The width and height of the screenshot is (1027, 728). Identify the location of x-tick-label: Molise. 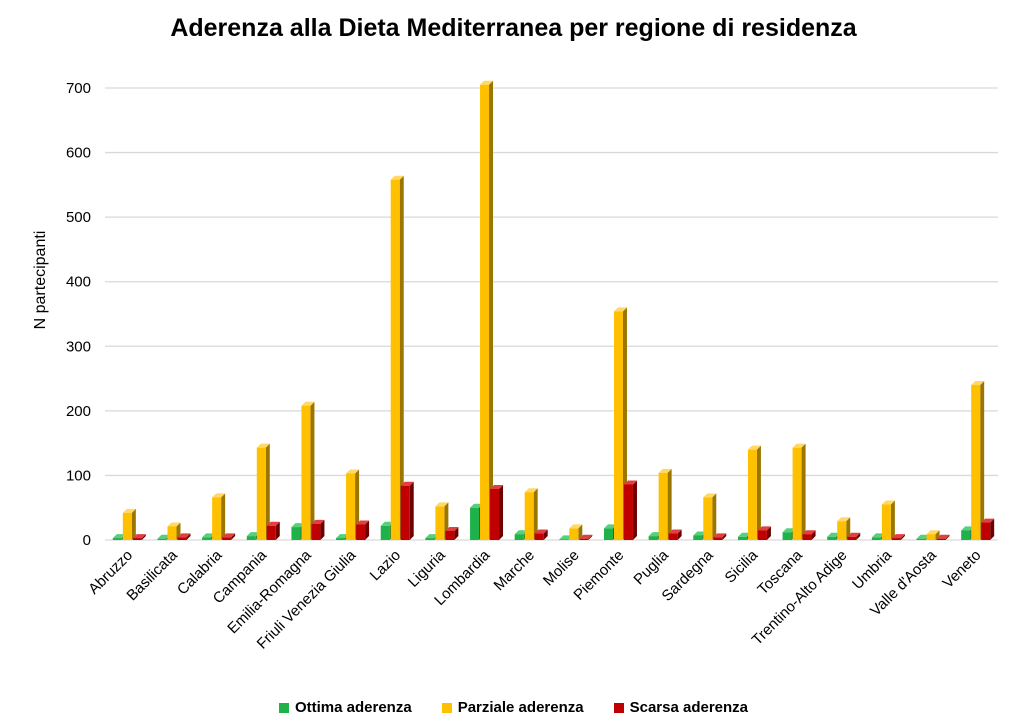
(561, 568).